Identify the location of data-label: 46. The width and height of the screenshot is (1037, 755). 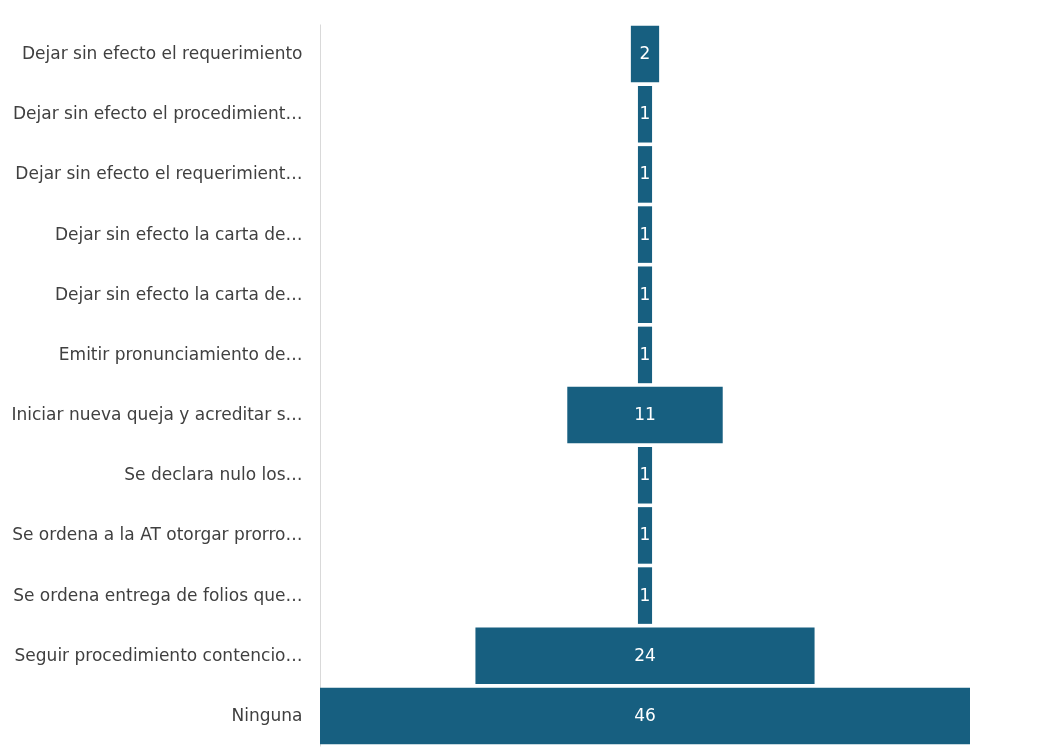
(645, 714).